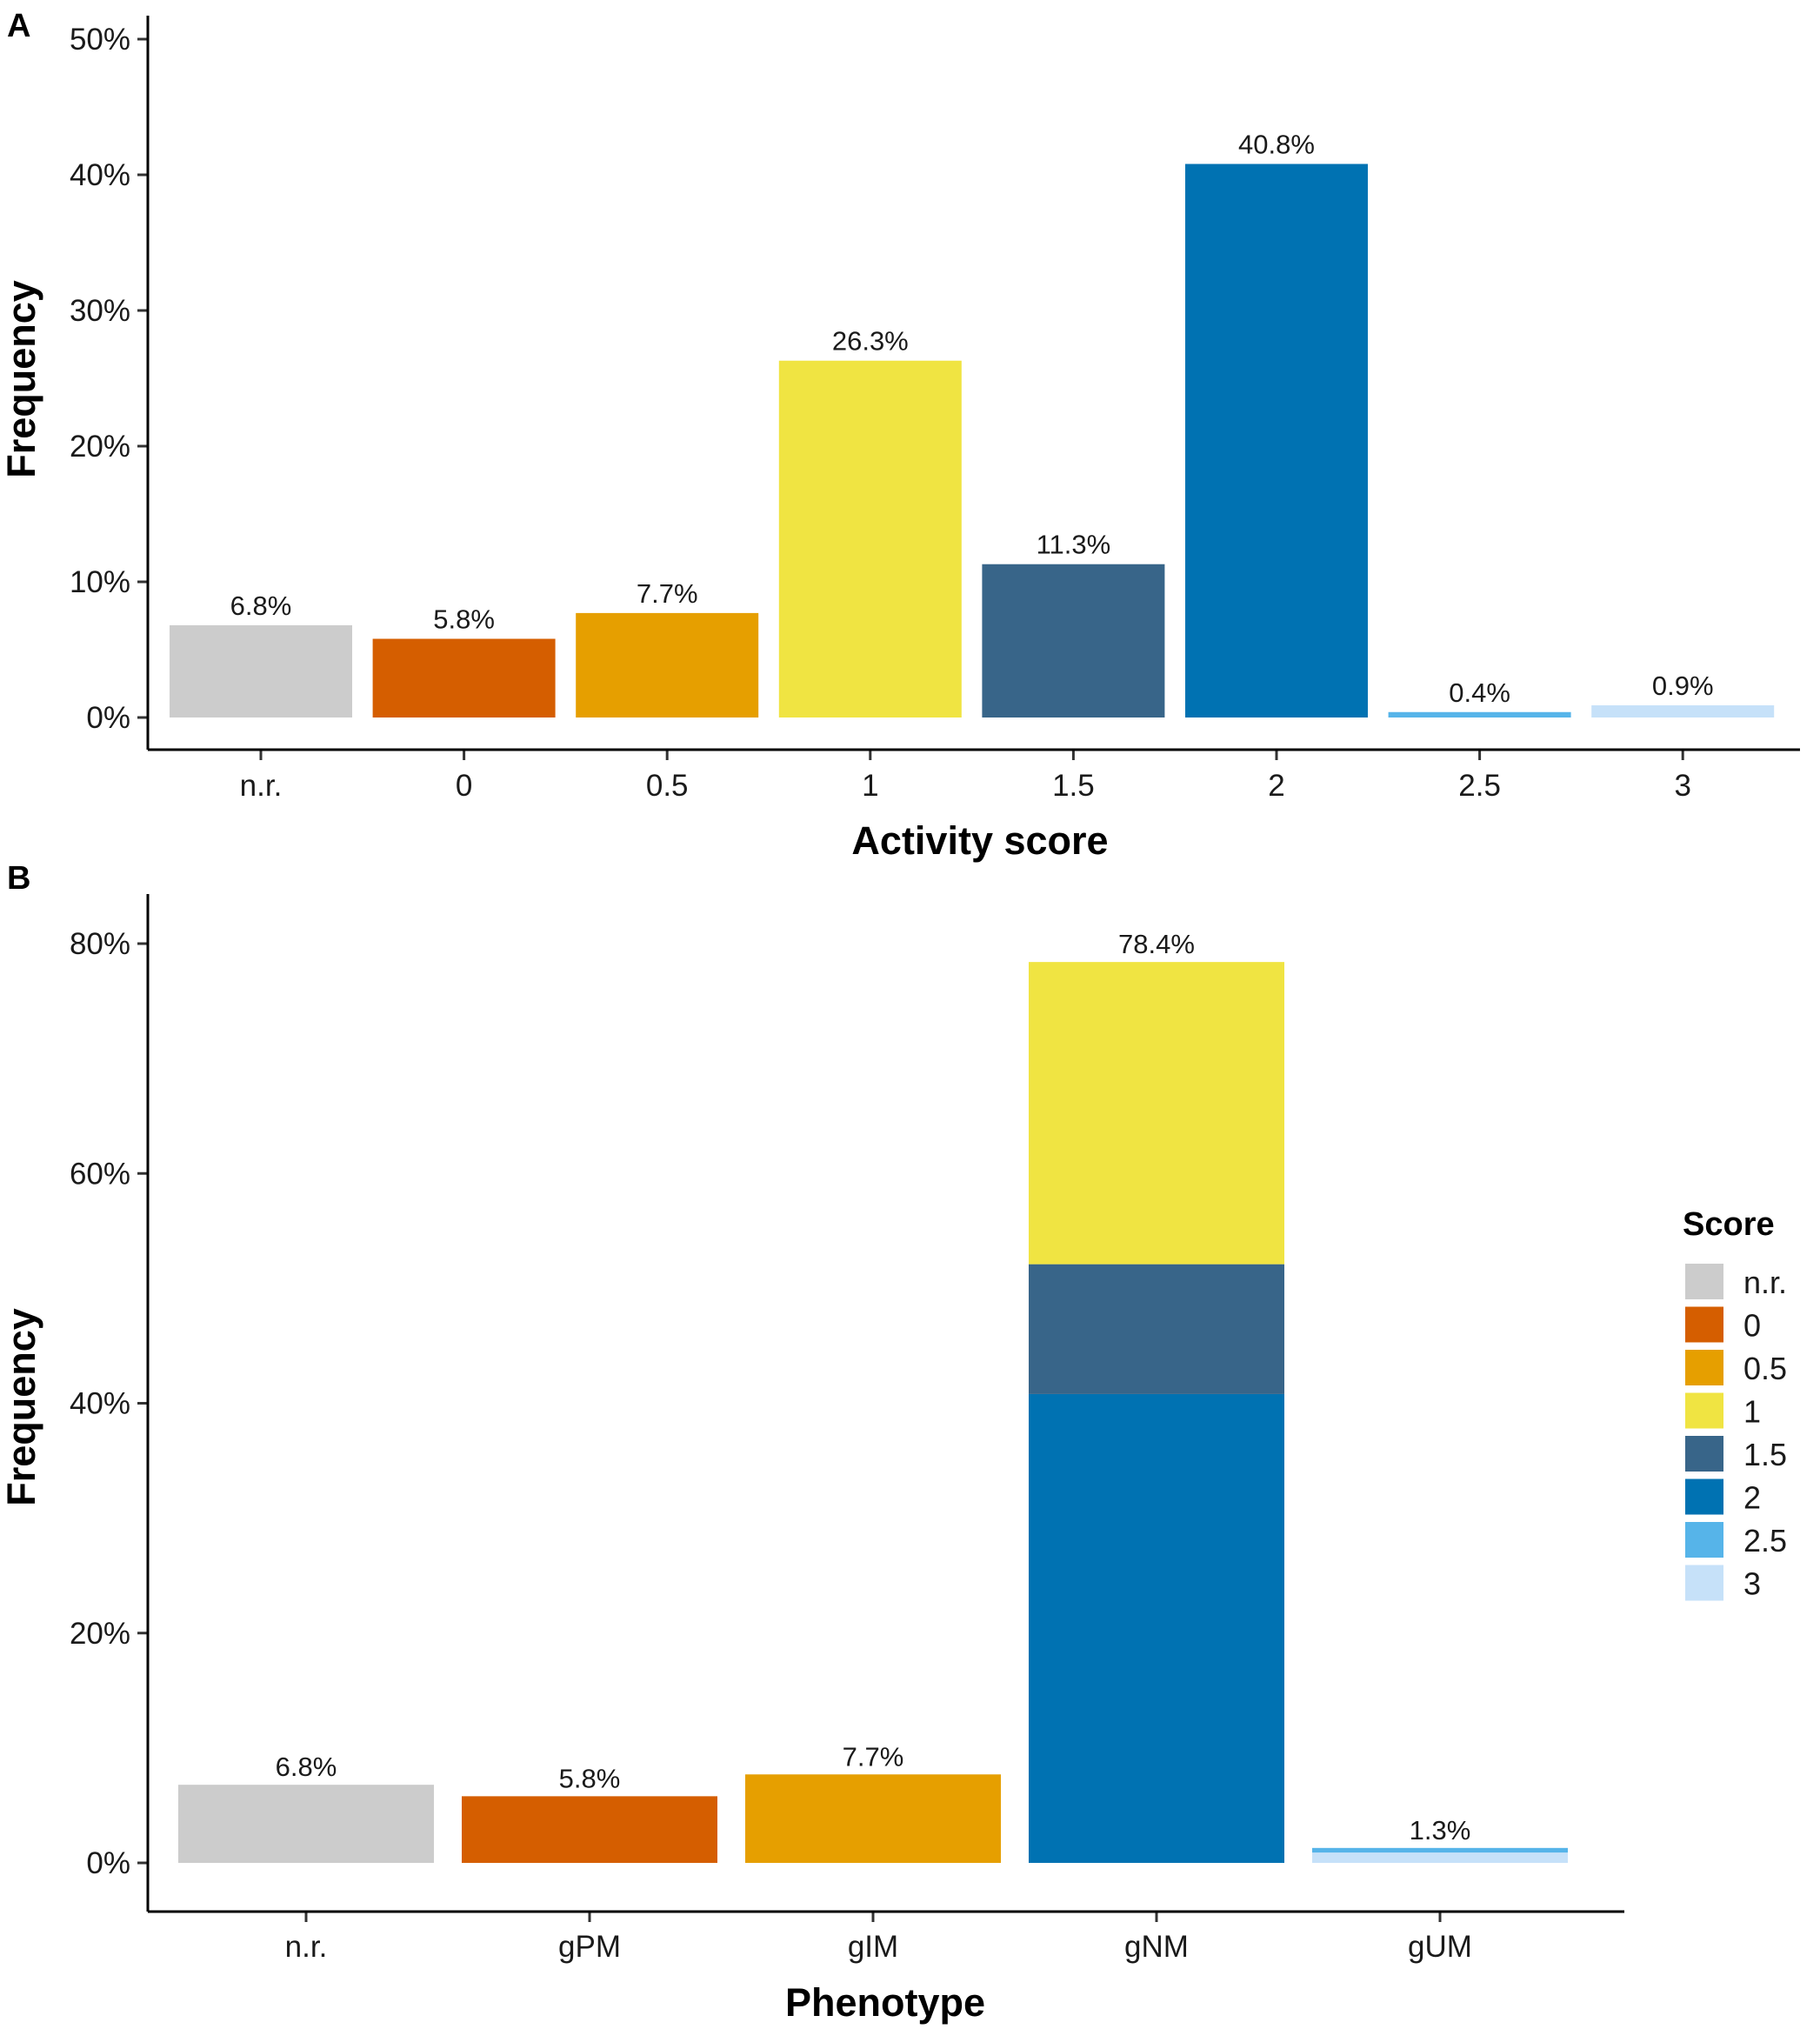 This screenshot has height=2029, width=1820. I want to click on panel-a-x-tick-label-1-5: 1.5, so click(1073, 786).